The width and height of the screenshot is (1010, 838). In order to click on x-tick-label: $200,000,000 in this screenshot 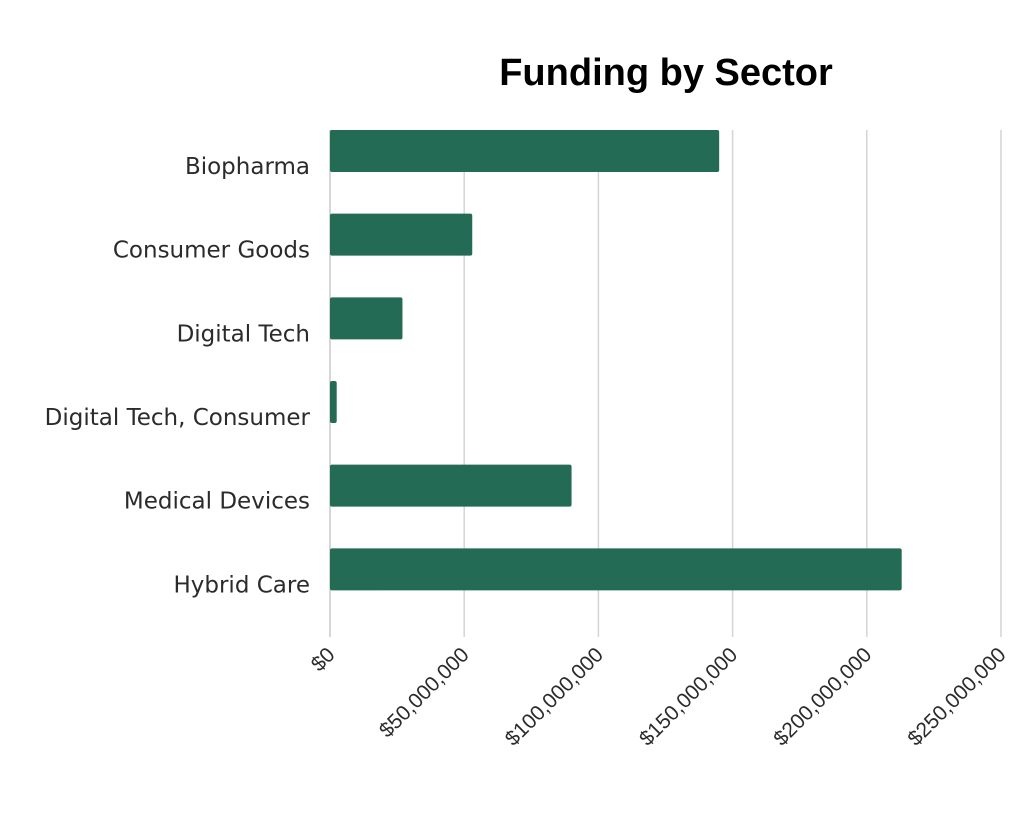, I will do `click(822, 696)`.